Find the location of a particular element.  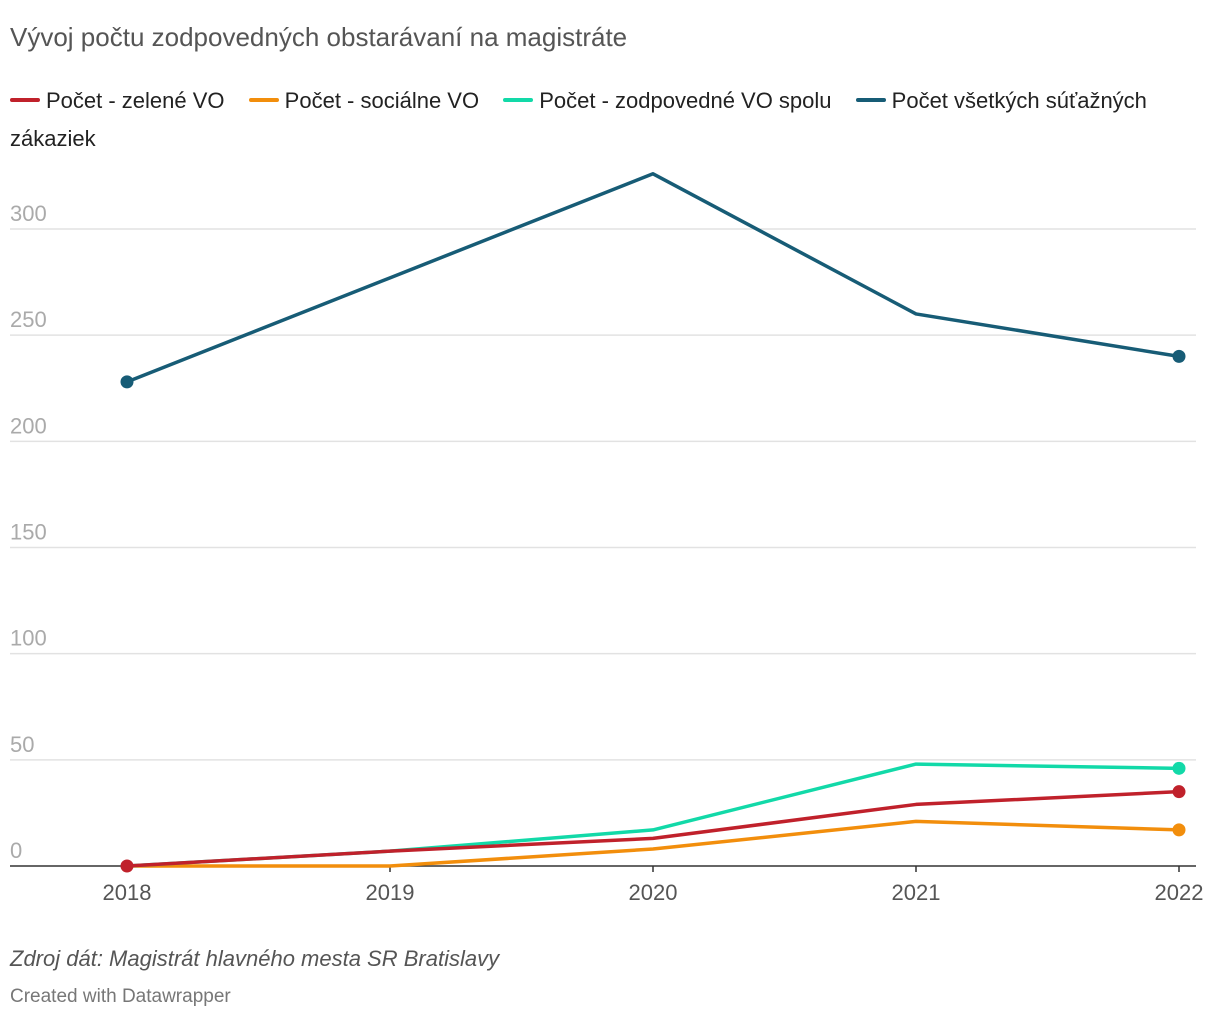

legend-label: Počet - sociálne VO is located at coordinates (382, 100).